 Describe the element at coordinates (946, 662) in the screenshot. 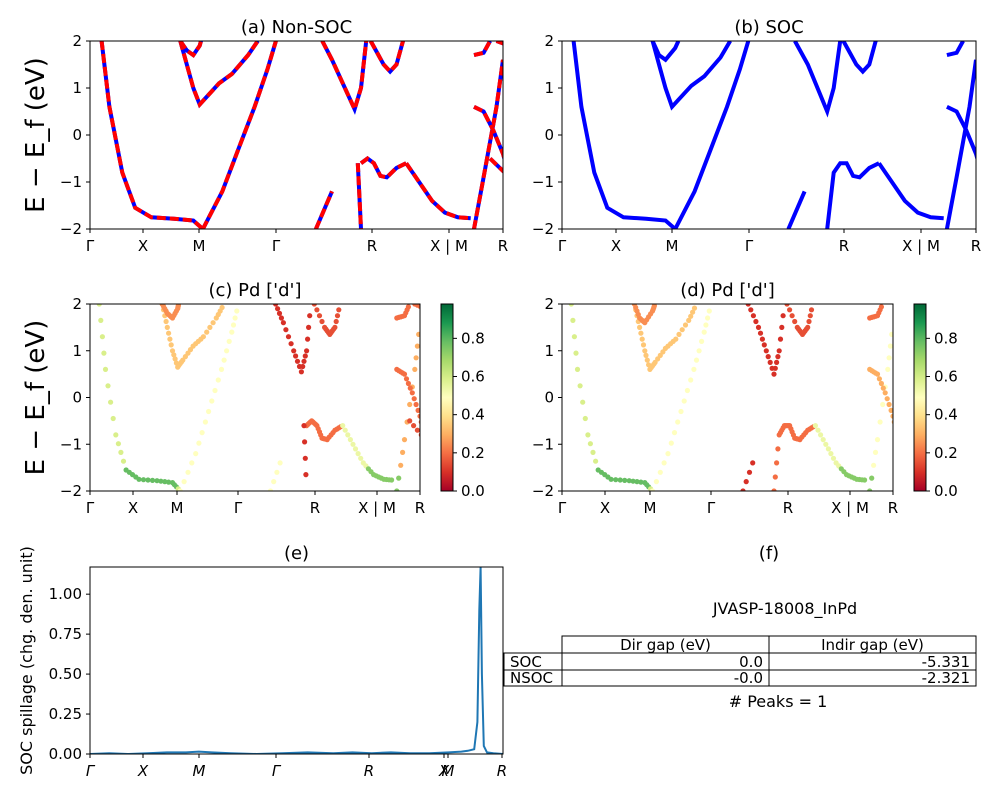

I see `table-cell-indir-gap: -5.331` at that location.